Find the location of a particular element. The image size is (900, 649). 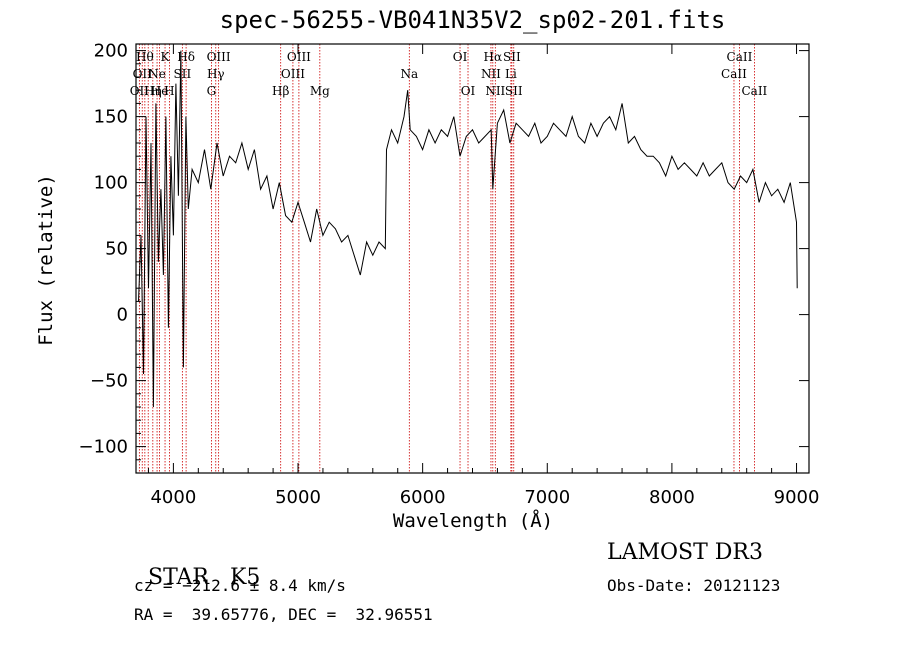

object-subclass: K5 is located at coordinates (245, 577).